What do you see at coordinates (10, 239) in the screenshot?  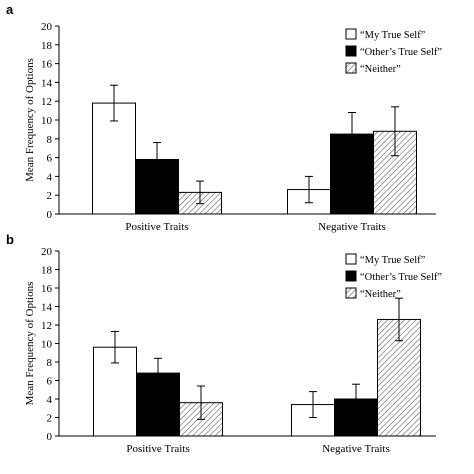 I see `panel-label: b` at bounding box center [10, 239].